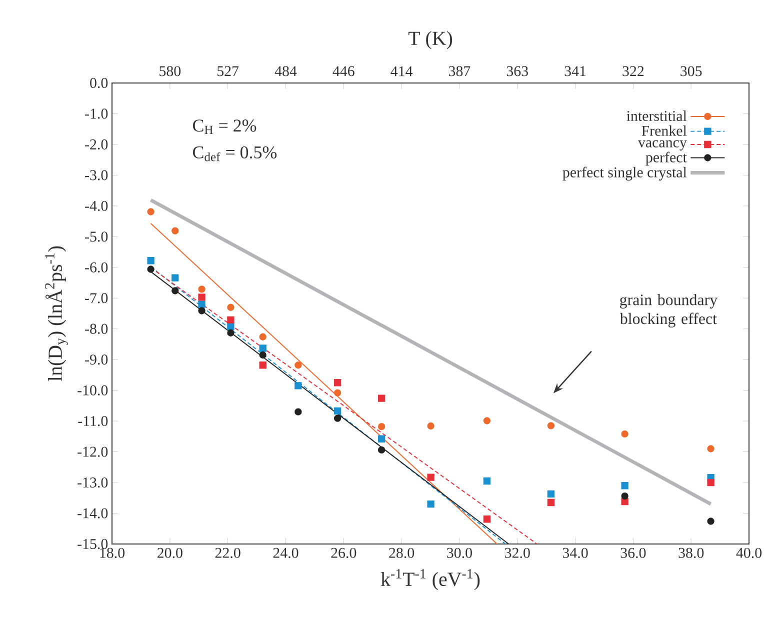  I want to click on x2-axis-title: T (K), so click(430, 40).